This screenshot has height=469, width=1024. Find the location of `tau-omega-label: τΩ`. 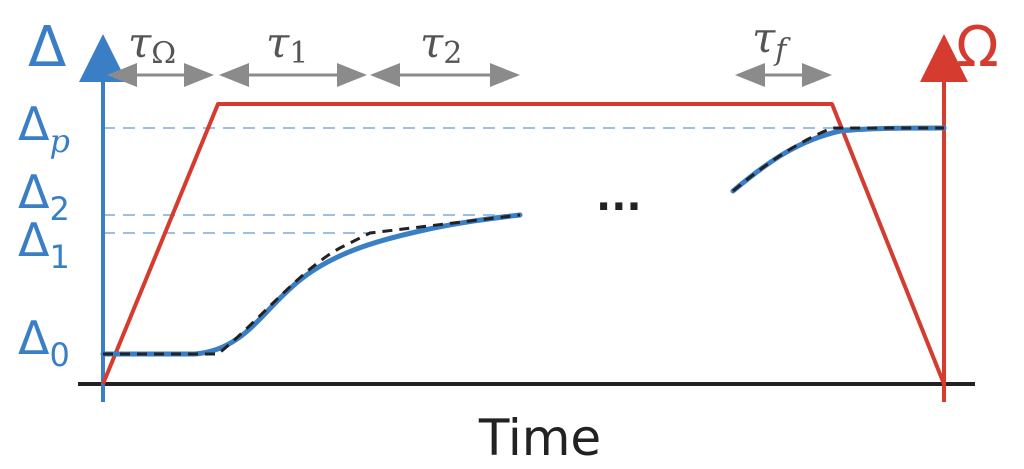

tau-omega-label: τΩ is located at coordinates (152, 44).